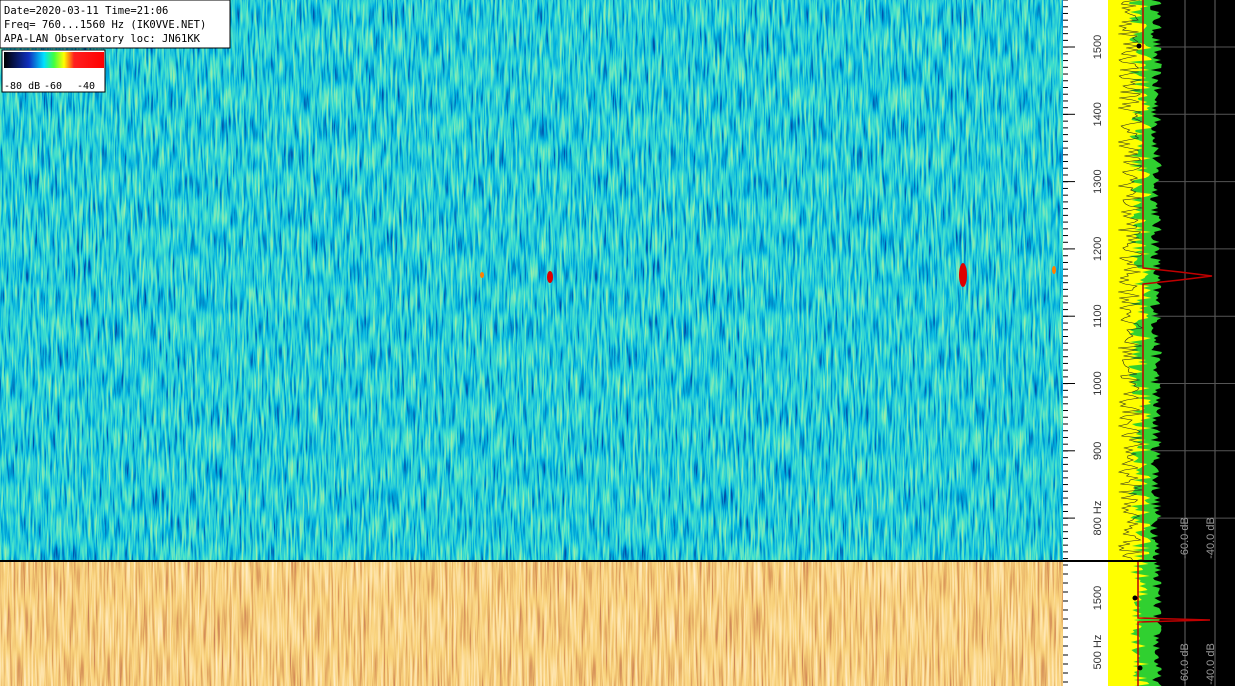  What do you see at coordinates (617, 561) in the screenshot?
I see `separator` at bounding box center [617, 561].